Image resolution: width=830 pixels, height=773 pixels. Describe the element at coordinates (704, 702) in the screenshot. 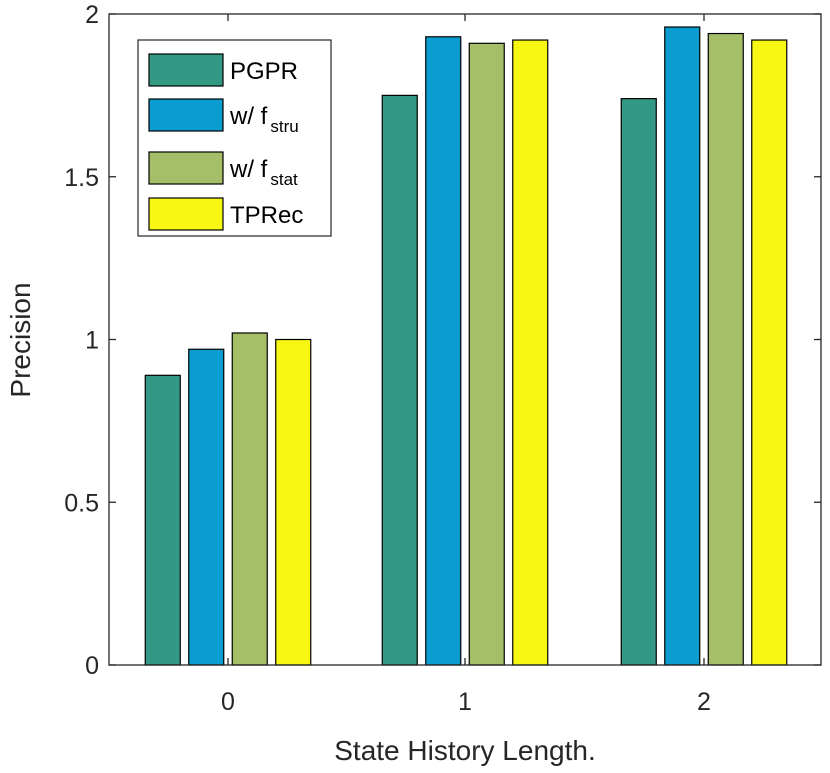

I see `x-tick-label: 2` at that location.